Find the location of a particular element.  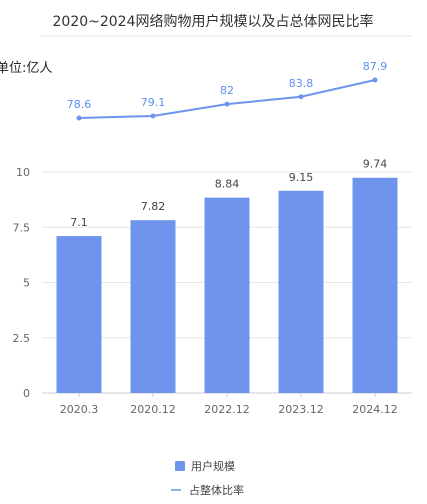

legend-swatch-users is located at coordinates (180, 466).